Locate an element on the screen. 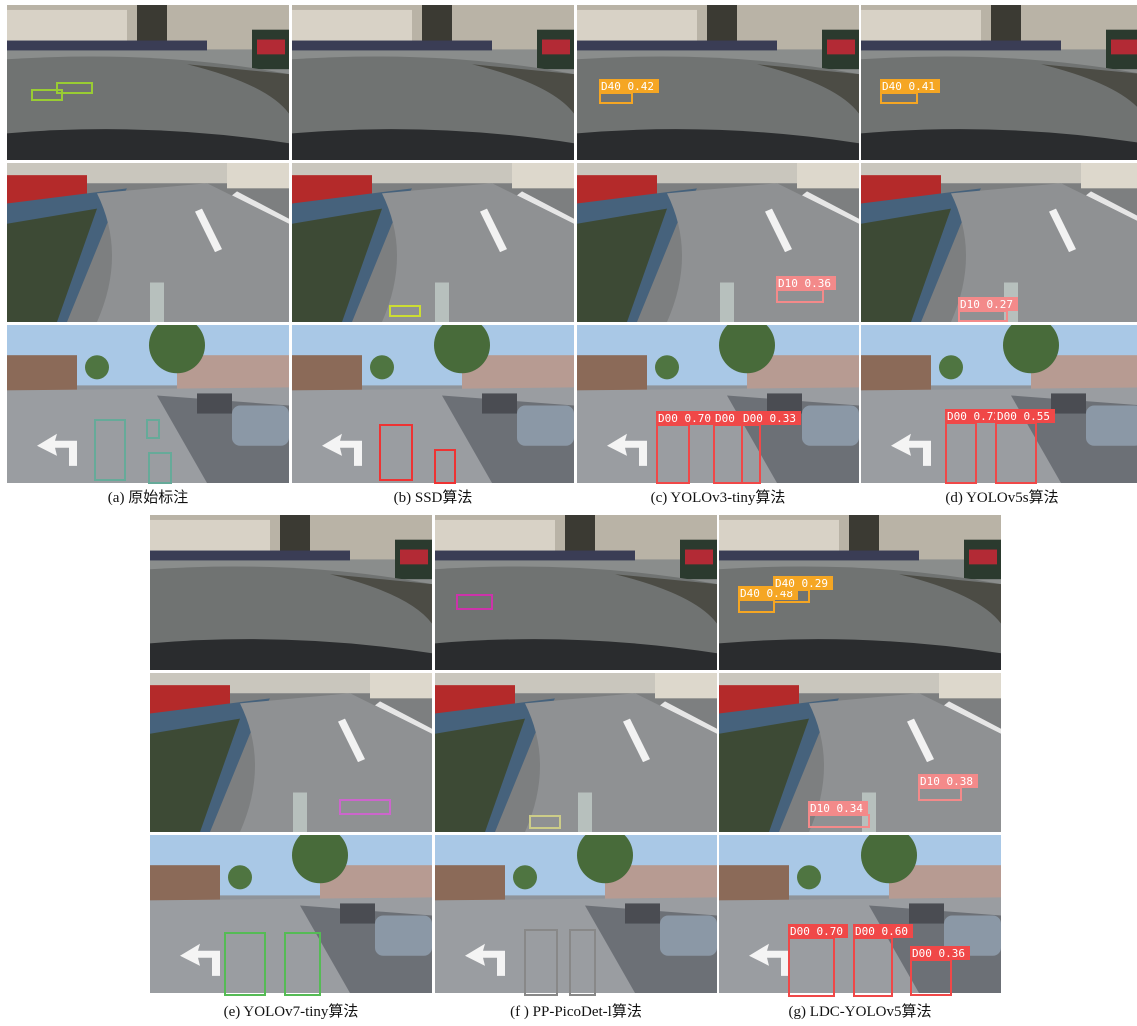 This screenshot has height=1026, width=1137. detection-label: D00 0.33 is located at coordinates (769, 418).